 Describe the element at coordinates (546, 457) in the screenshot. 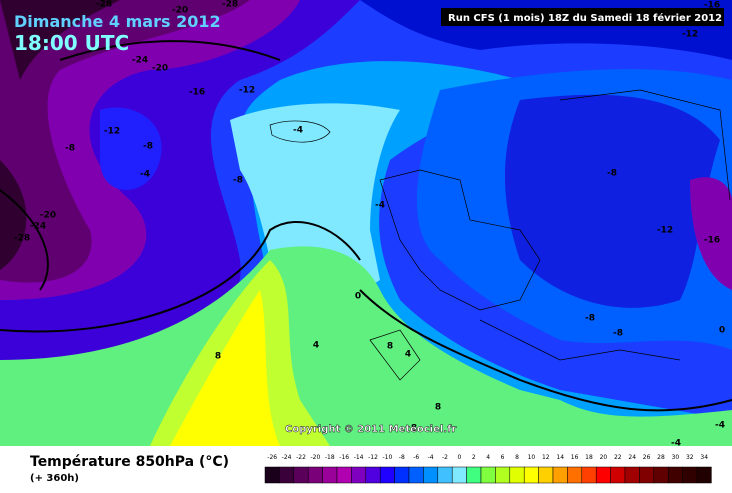

I see `scale-label: 12` at that location.